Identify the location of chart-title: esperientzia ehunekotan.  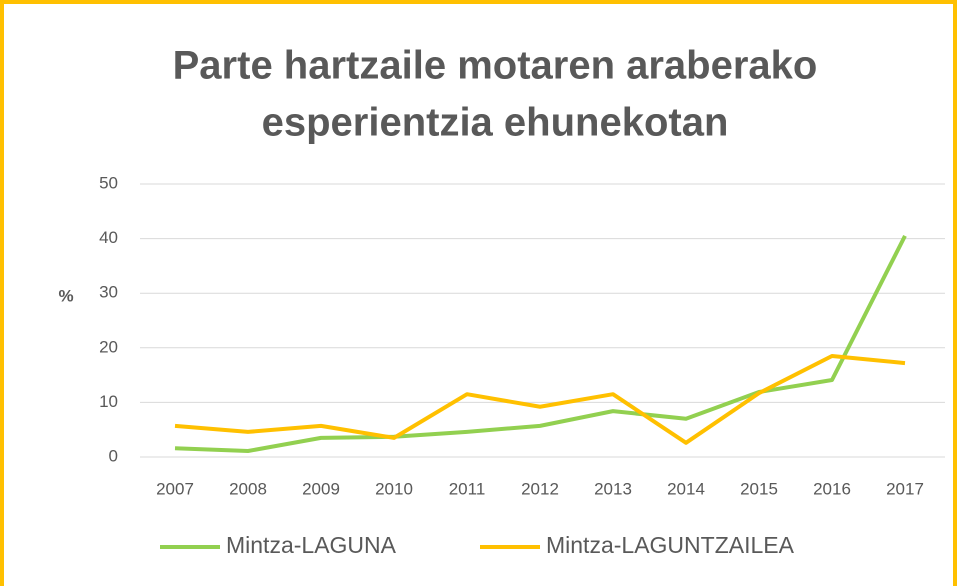
(495, 123).